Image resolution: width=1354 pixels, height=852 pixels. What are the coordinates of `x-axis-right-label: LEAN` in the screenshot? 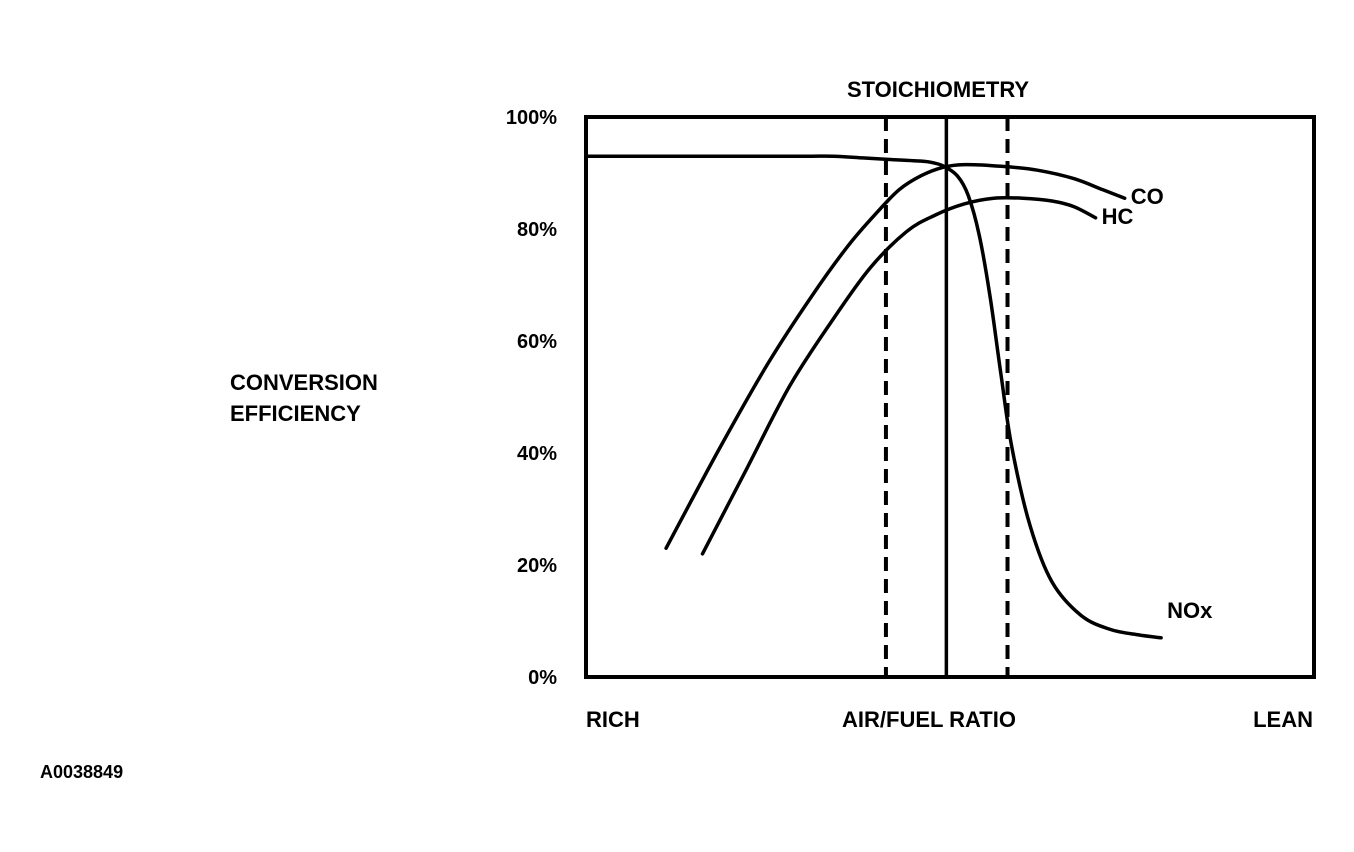 It's located at (1283, 719).